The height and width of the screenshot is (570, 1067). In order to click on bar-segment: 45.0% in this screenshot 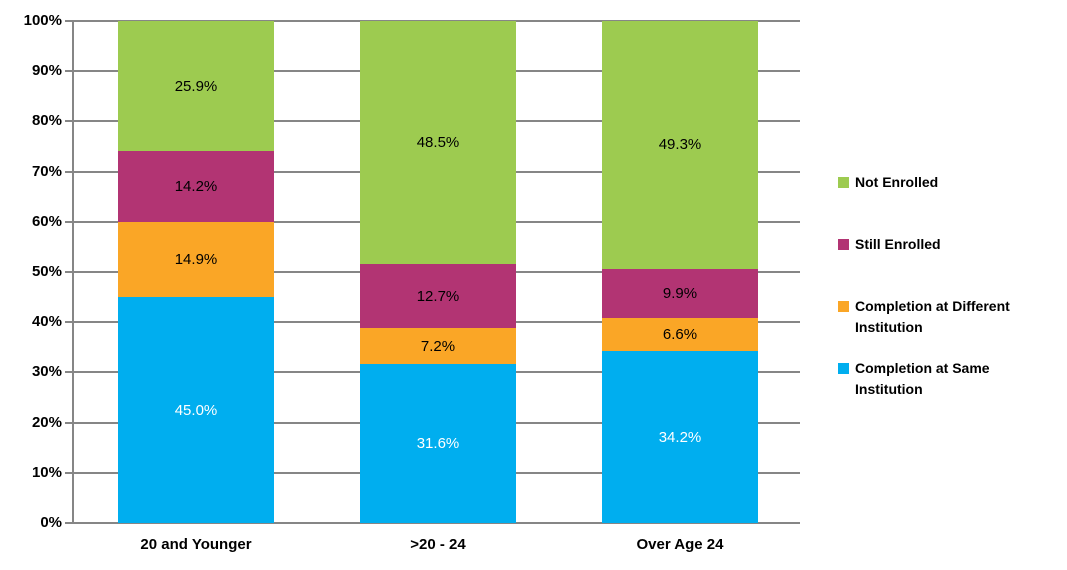, I will do `click(196, 410)`.